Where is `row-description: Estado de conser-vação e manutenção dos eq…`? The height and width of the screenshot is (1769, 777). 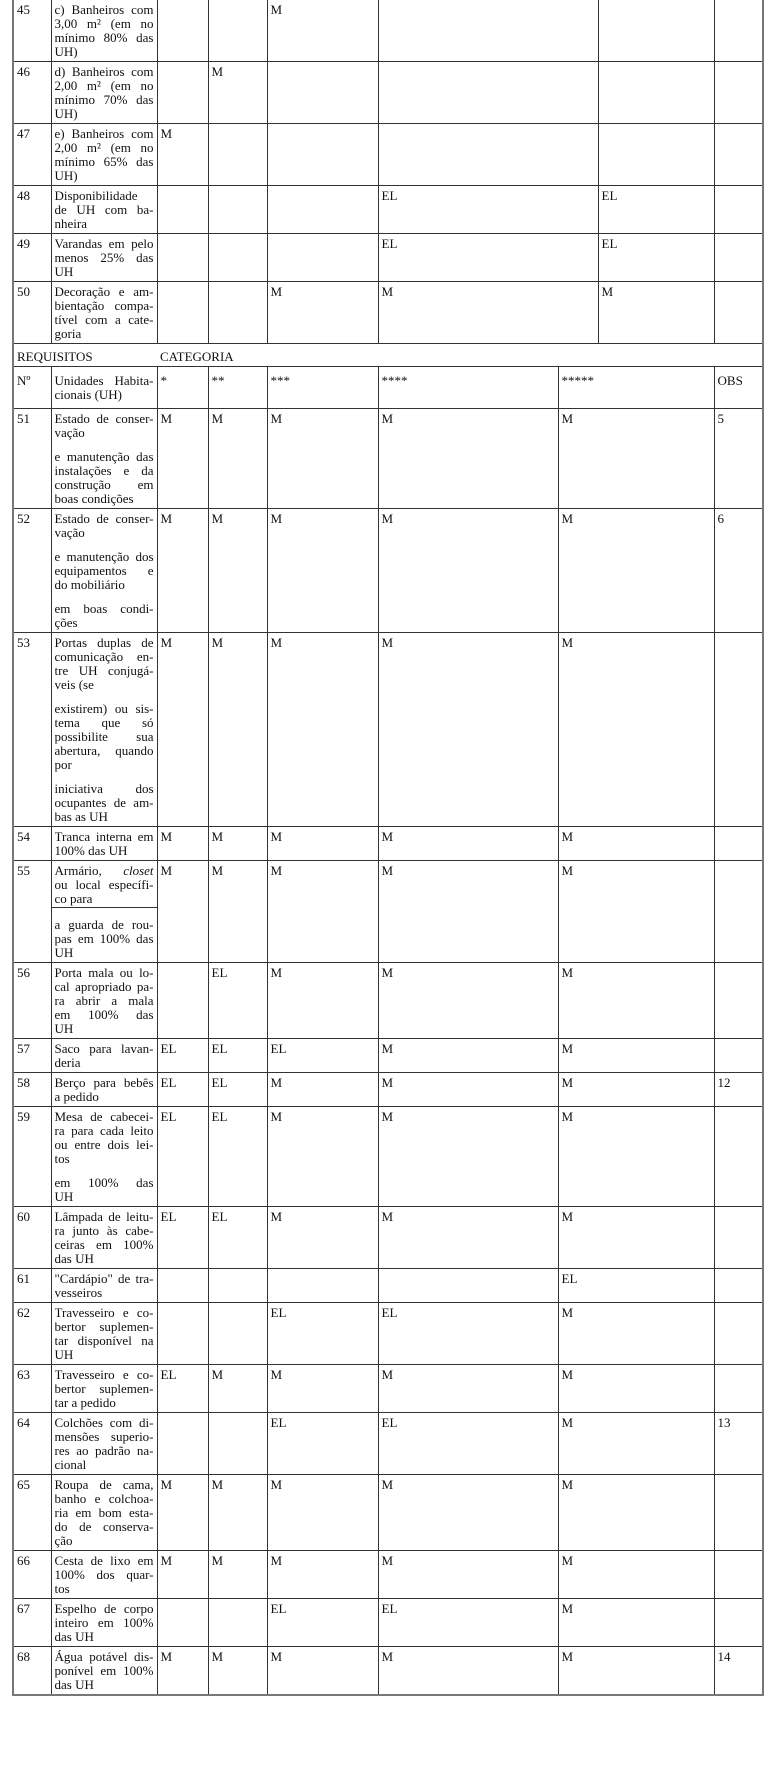
row-description: Estado de conser-vação e manutenção dos eq… is located at coordinates (104, 570).